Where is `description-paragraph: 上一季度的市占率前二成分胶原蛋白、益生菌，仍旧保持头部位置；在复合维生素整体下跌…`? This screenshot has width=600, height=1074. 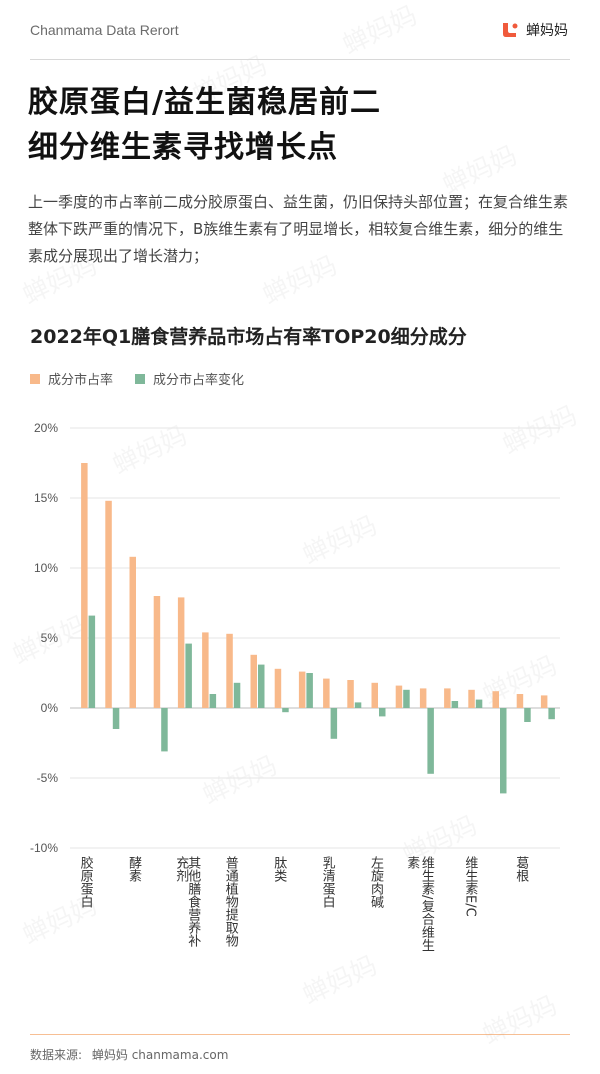
description-paragraph: 上一季度的市占率前二成分胶原蛋白、益生菌，仍旧保持头部位置；在复合维生素整体下跌… is located at coordinates (298, 229).